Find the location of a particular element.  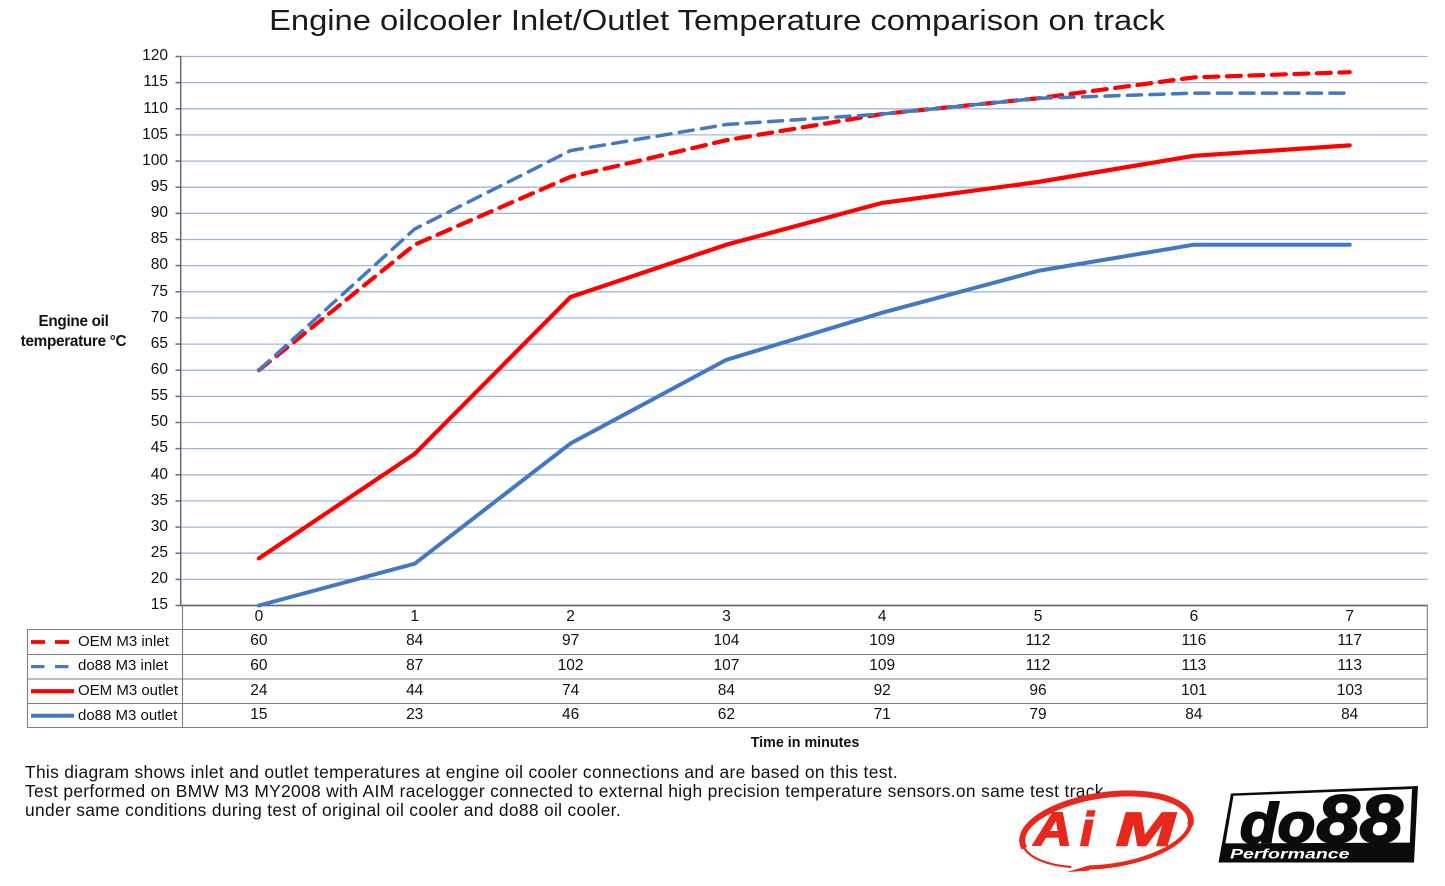

svg-text: Performance is located at coordinates (1290, 853).